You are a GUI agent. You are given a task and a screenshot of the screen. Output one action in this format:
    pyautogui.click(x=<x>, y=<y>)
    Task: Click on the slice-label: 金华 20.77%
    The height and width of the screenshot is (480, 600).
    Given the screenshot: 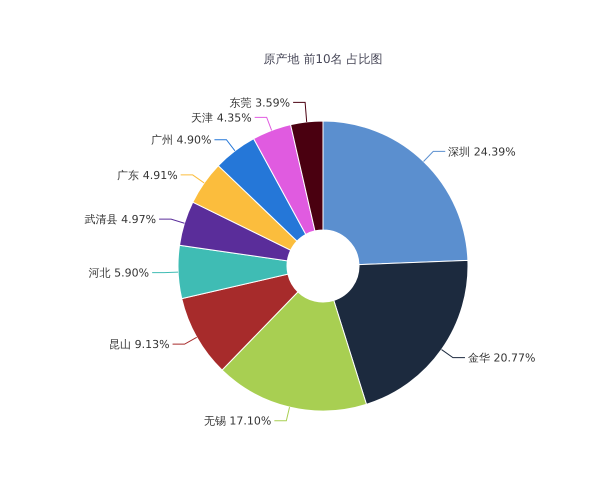 What is the action you would take?
    pyautogui.click(x=502, y=358)
    